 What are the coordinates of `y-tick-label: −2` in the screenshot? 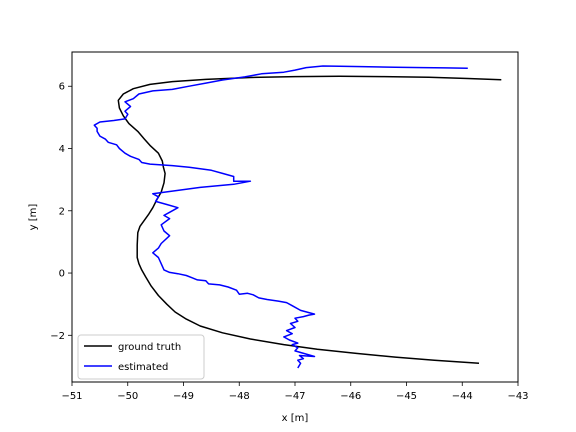 It's located at (57, 336).